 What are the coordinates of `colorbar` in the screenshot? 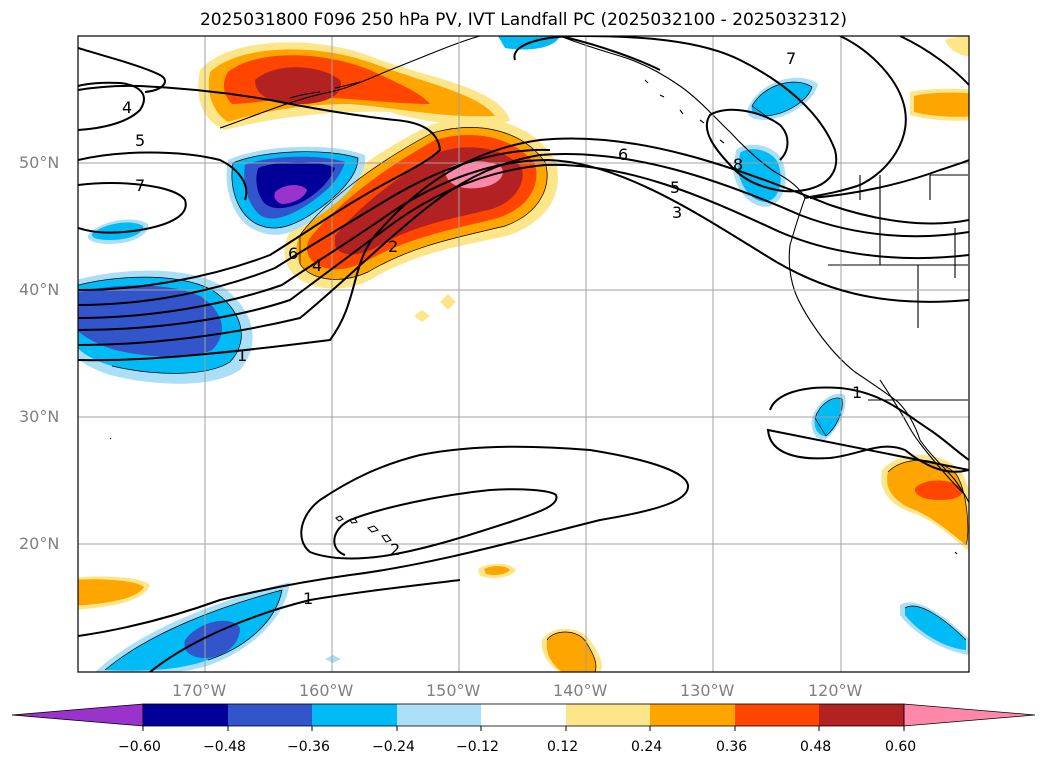 It's located at (523, 717).